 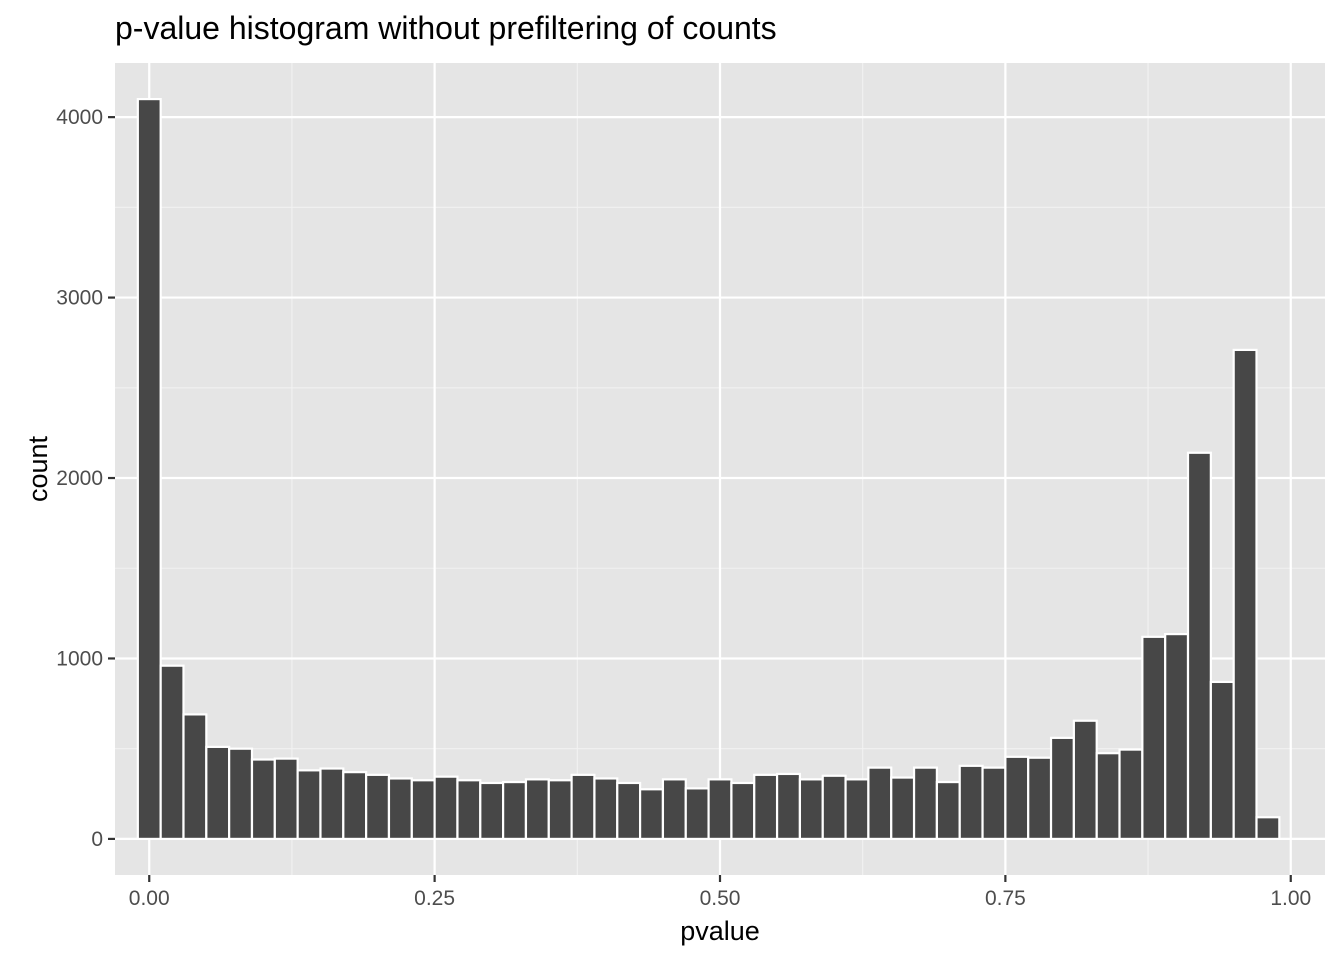 I want to click on y-axis-title: count, so click(x=38, y=468).